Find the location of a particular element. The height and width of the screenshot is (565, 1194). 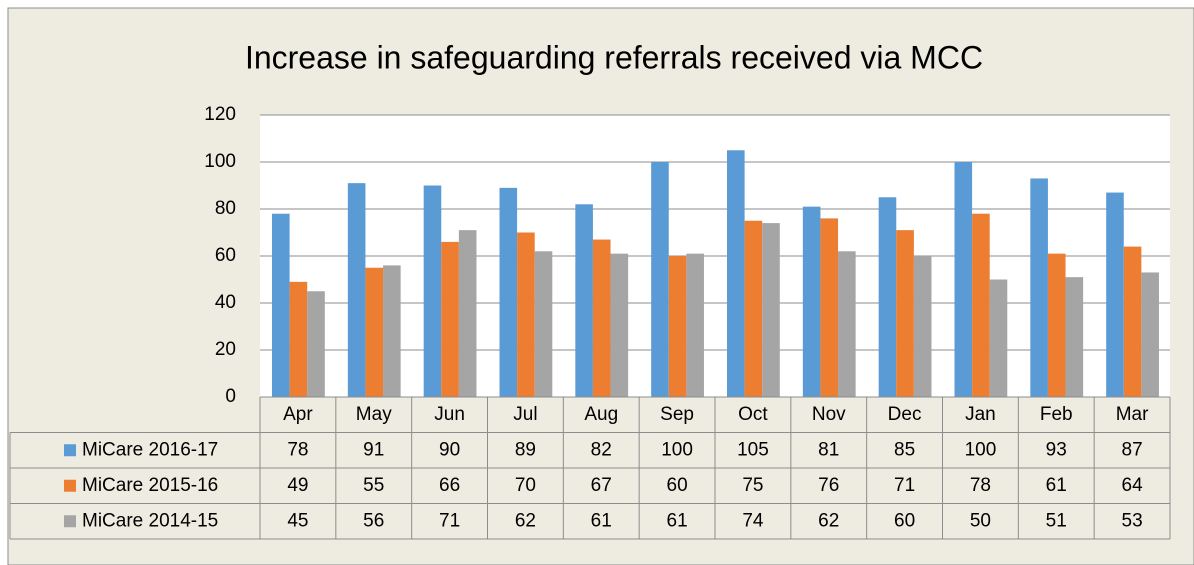

y-tick-label: 20 is located at coordinates (225, 349).